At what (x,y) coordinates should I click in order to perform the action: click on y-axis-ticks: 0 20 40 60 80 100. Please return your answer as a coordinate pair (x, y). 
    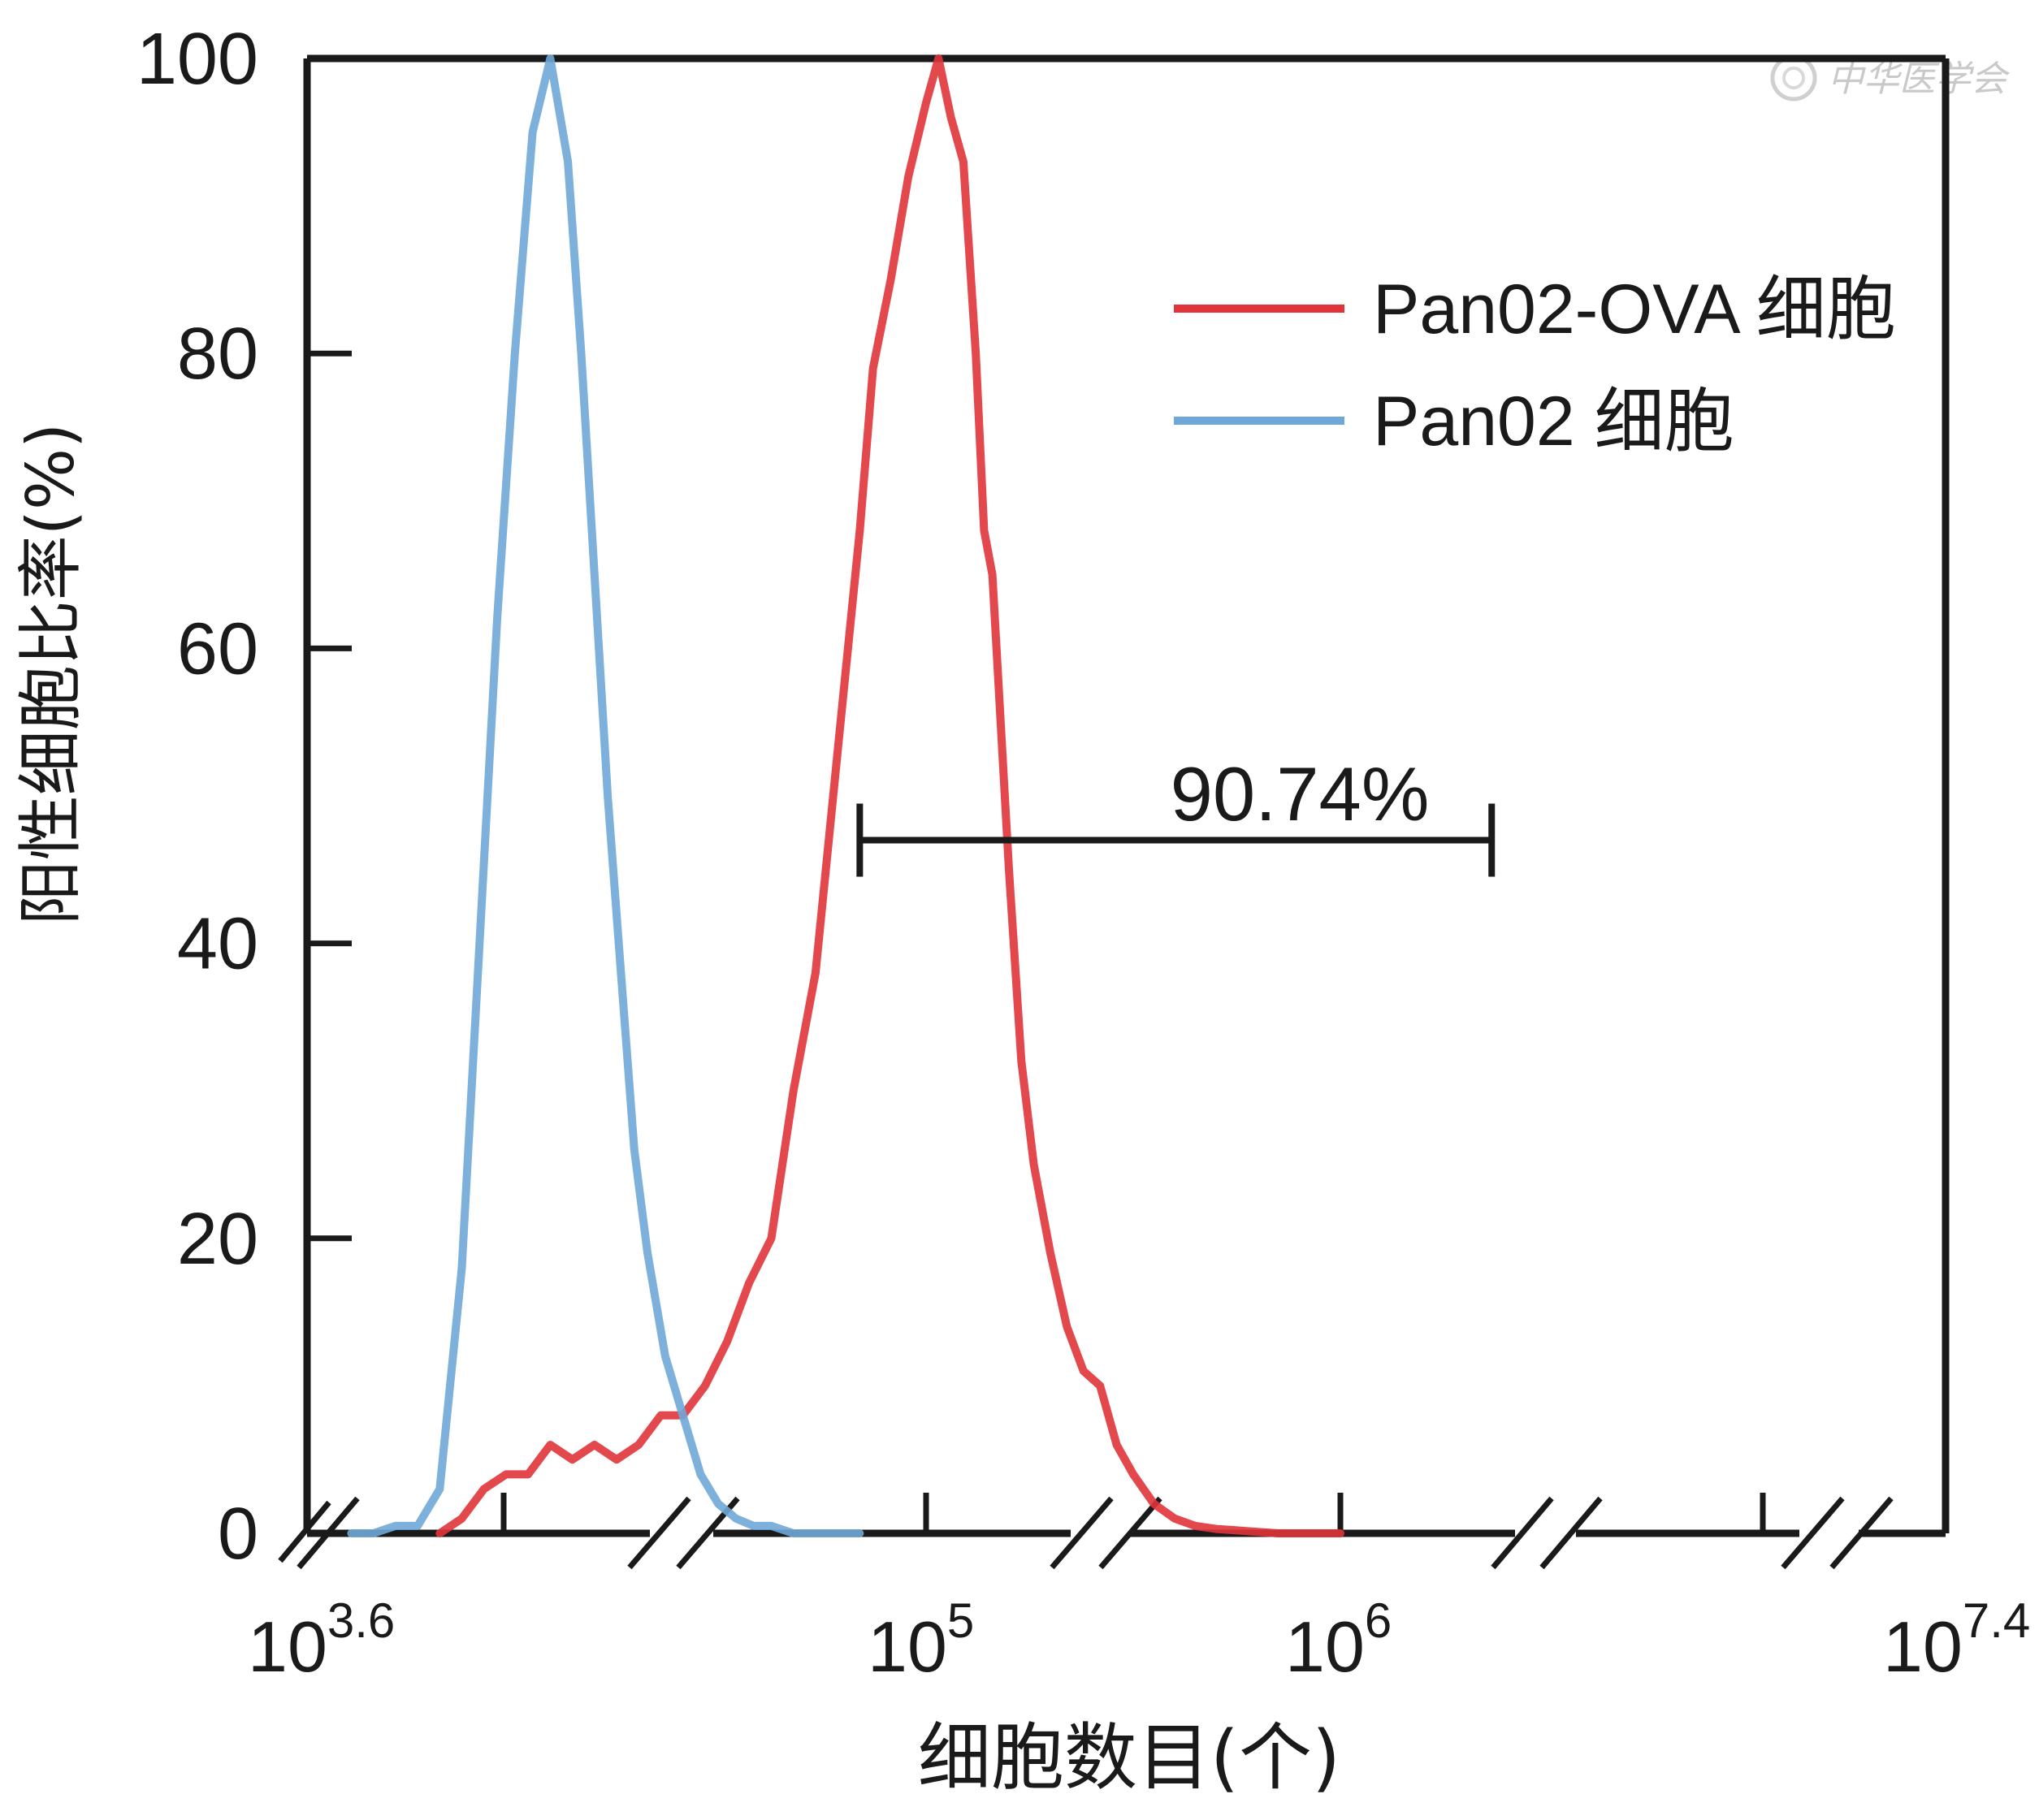
    Looking at the image, I should click on (244, 797).